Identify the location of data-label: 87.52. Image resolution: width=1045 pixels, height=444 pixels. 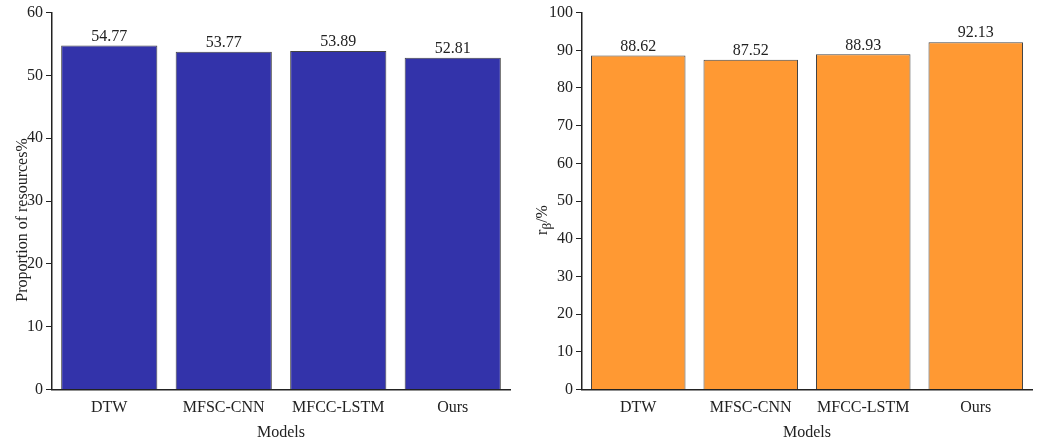
(750, 49).